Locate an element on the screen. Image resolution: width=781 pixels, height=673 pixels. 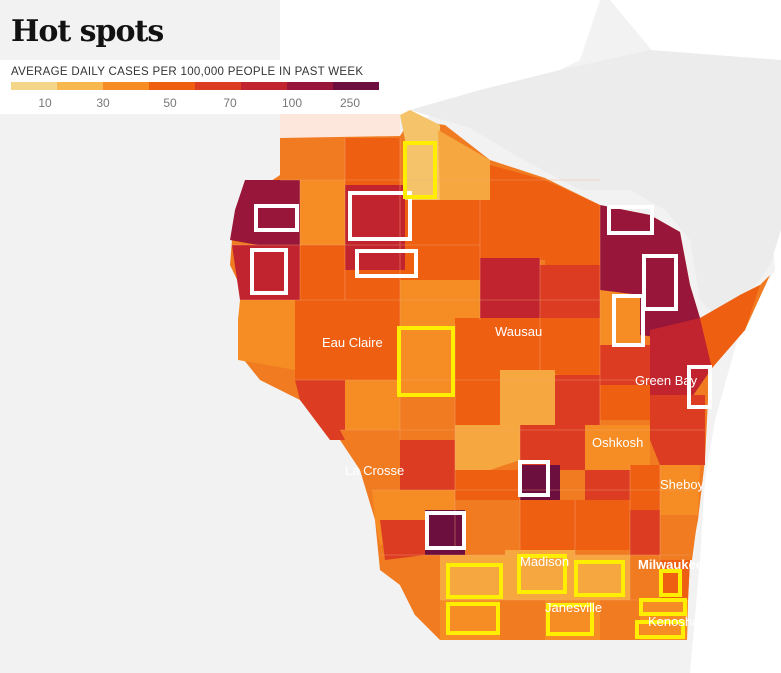
legend-tick: 250 is located at coordinates (350, 103).